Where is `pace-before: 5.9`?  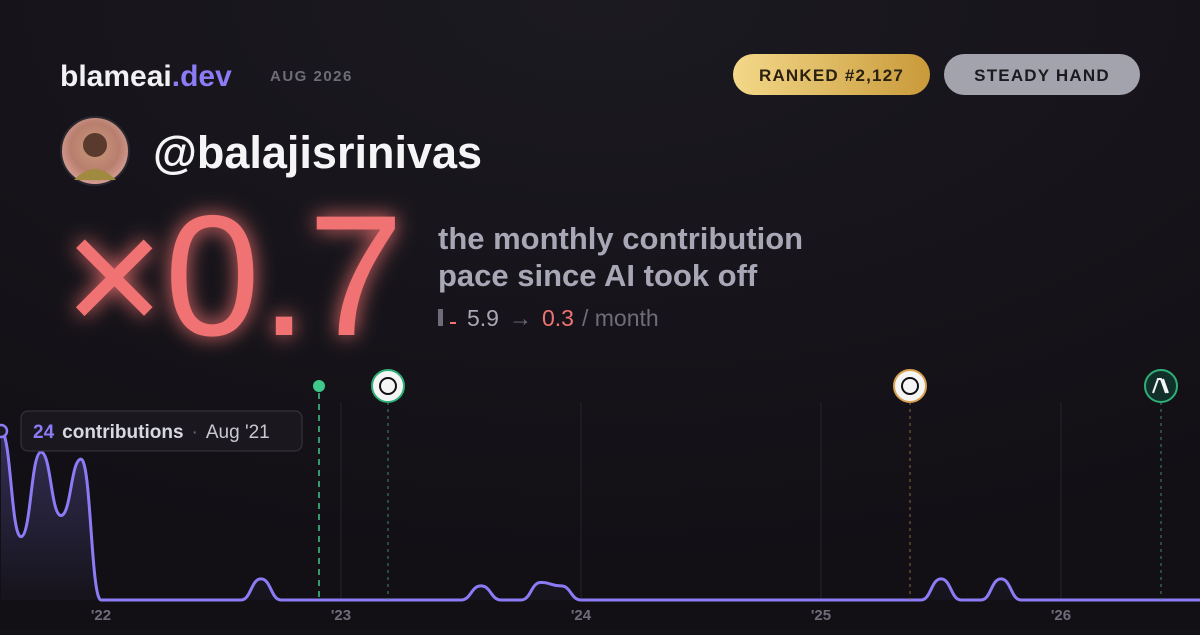
pace-before: 5.9 is located at coordinates (483, 318).